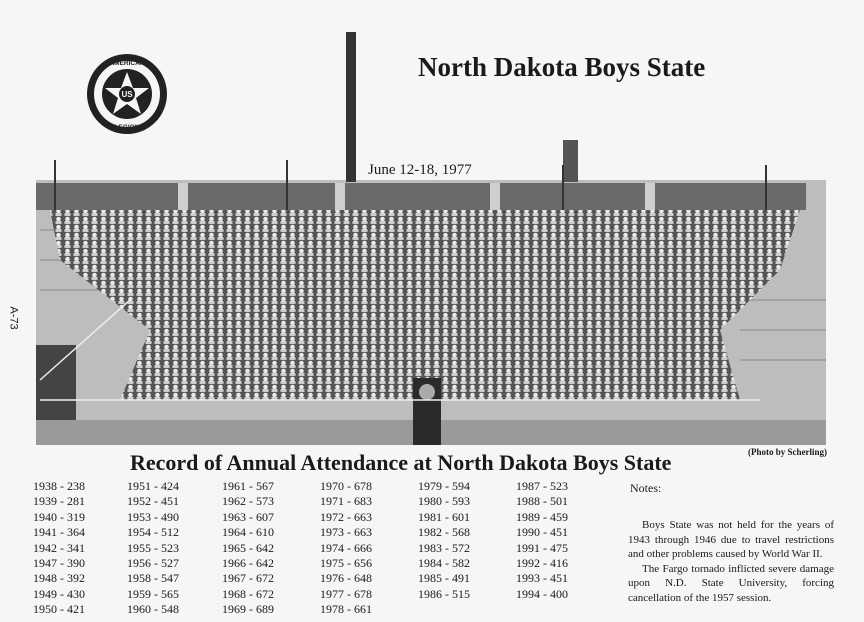  I want to click on attendance-entry: 1954 - 512, so click(153, 532).